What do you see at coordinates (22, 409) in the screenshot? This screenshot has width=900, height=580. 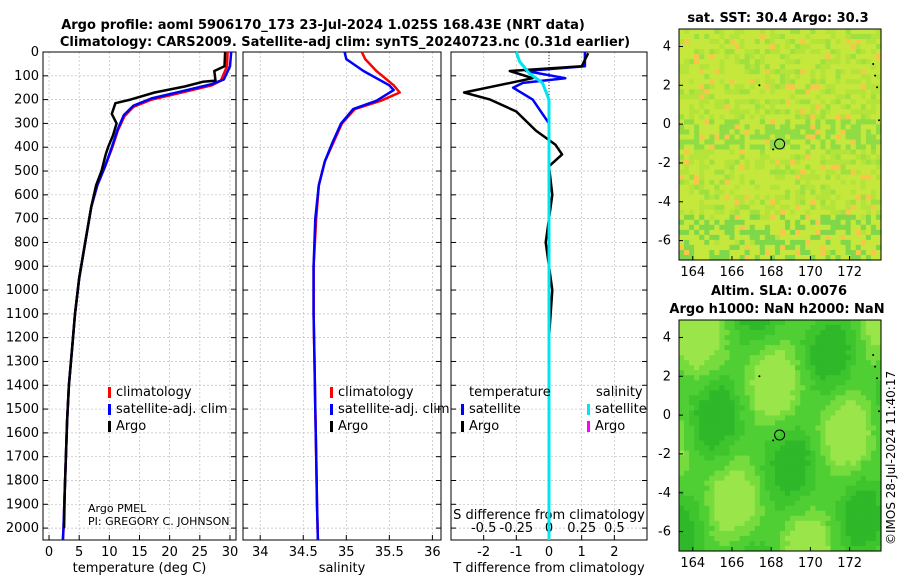 I see `y-tick-label: 1500` at bounding box center [22, 409].